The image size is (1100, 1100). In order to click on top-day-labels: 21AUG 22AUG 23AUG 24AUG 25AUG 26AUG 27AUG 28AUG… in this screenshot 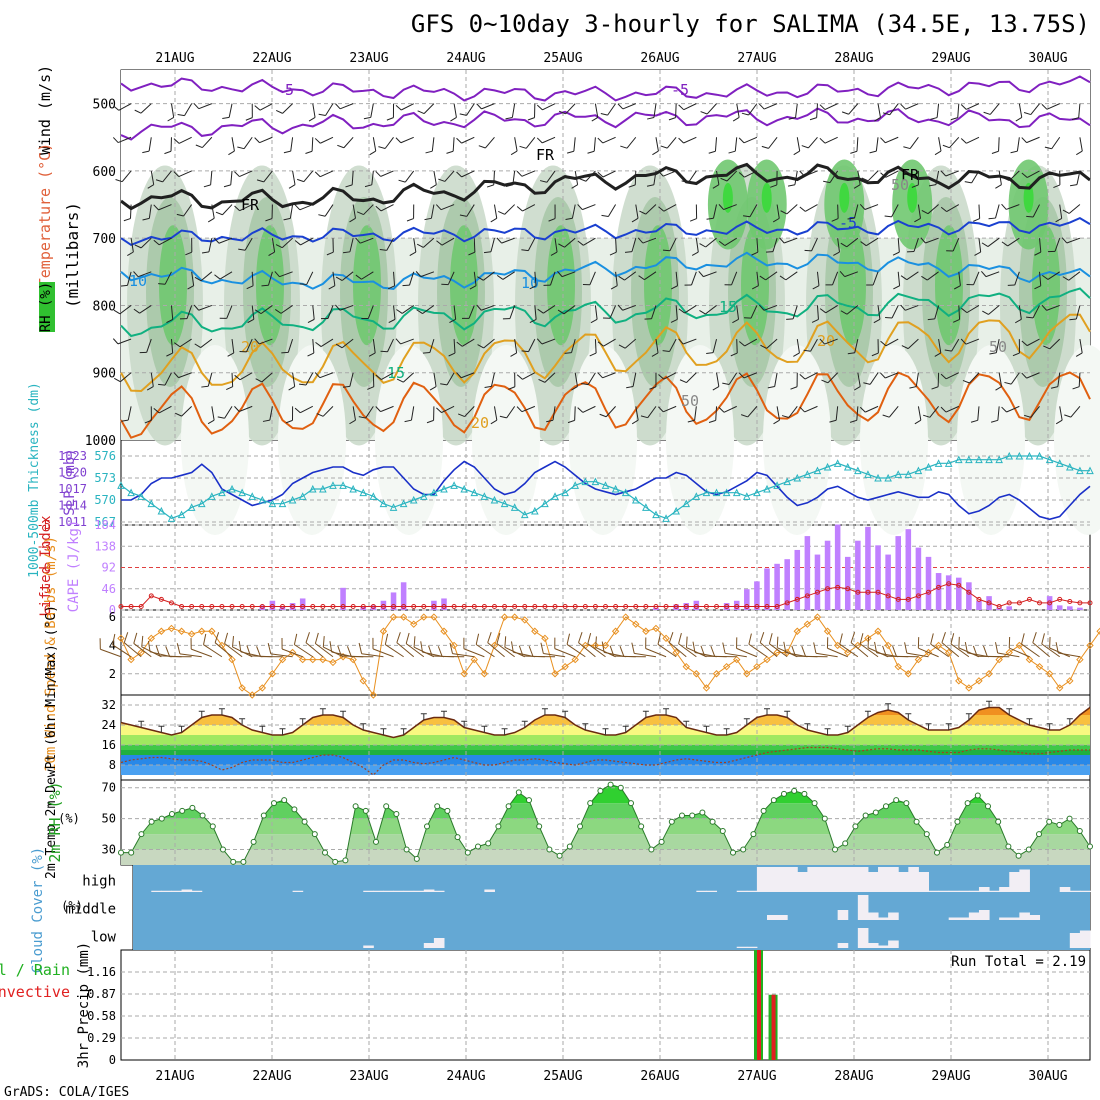, I will do `click(611, 58)`.